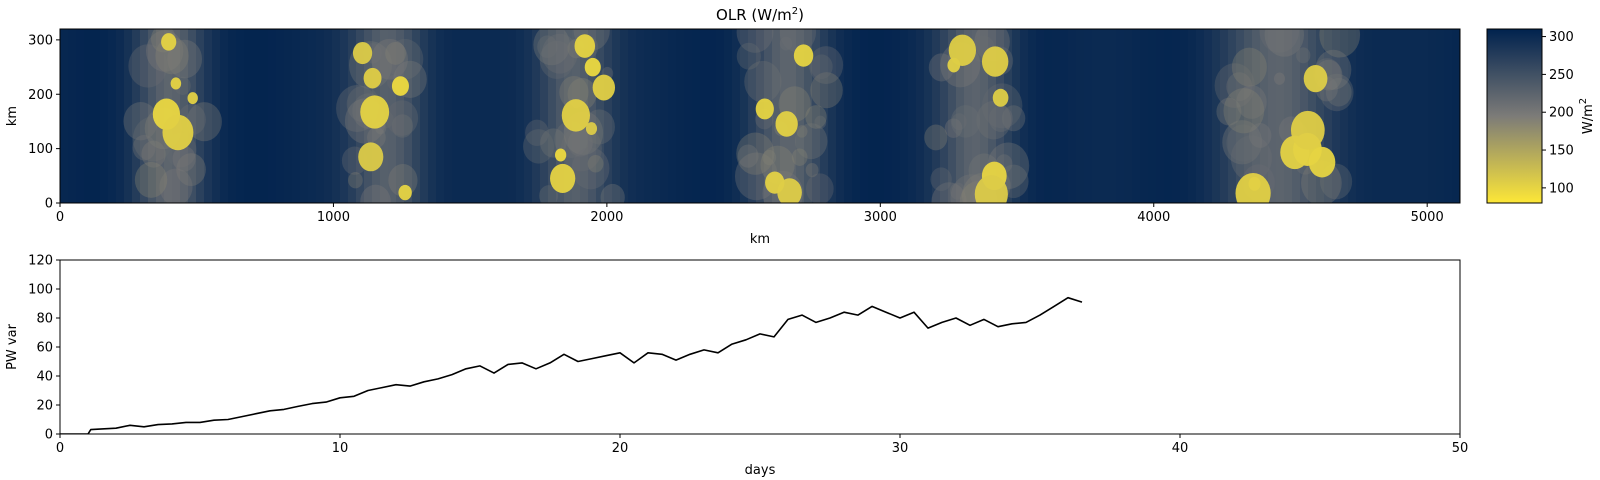 This screenshot has height=480, width=1600. What do you see at coordinates (60, 217) in the screenshot?
I see `x-tick-label: 0` at bounding box center [60, 217].